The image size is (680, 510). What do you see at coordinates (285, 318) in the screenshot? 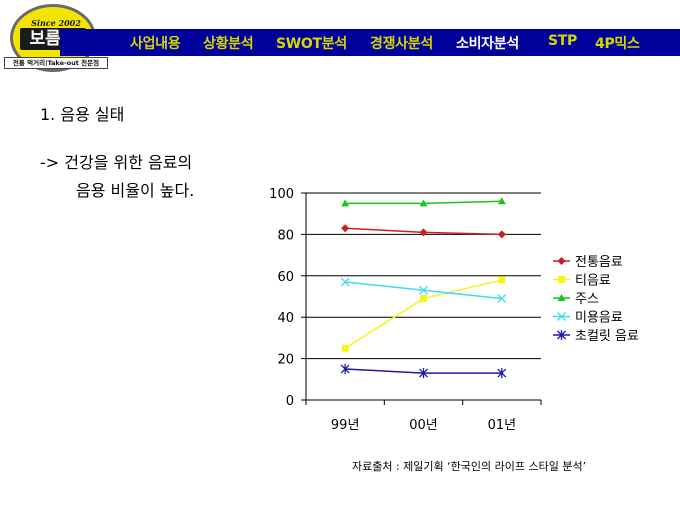
I see `y-tick-label: 40` at bounding box center [285, 318].